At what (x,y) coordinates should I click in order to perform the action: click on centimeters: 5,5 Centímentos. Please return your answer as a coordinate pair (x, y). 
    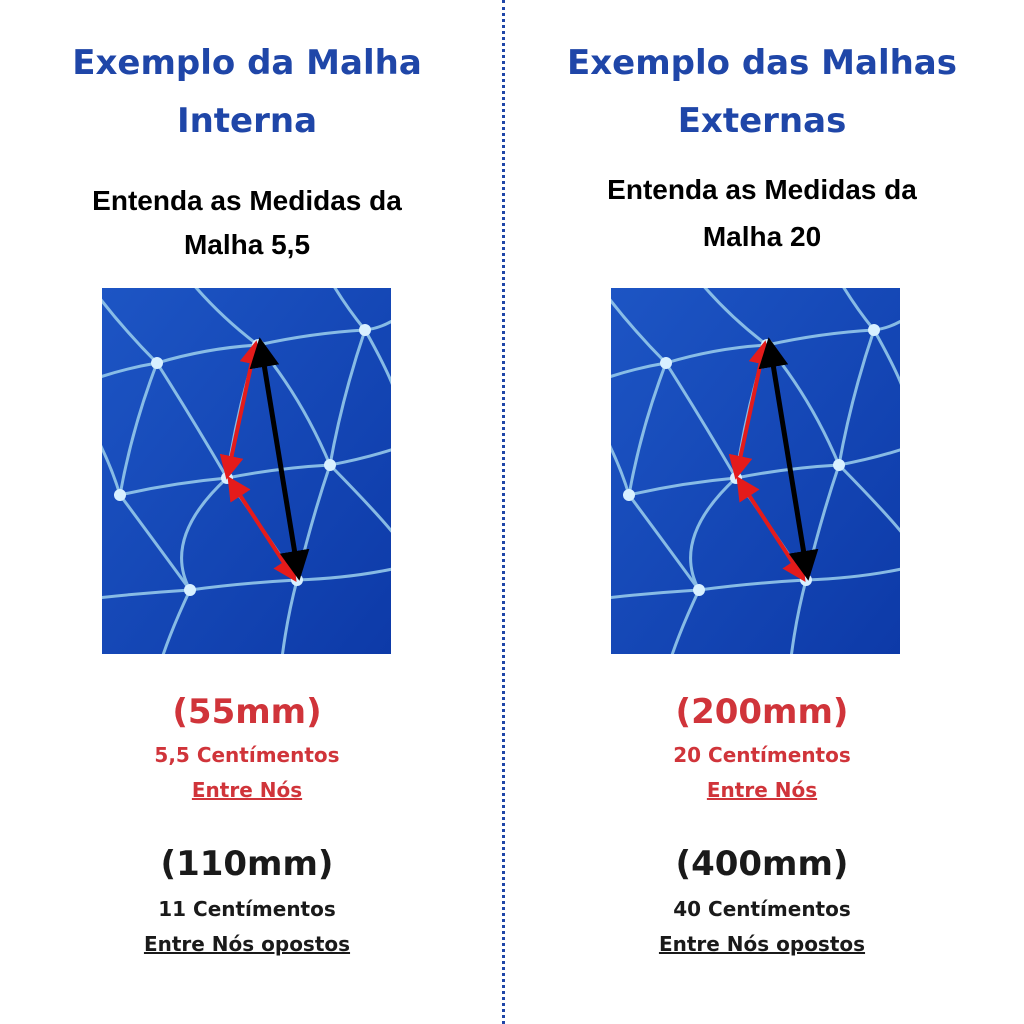
    Looking at the image, I should click on (247, 755).